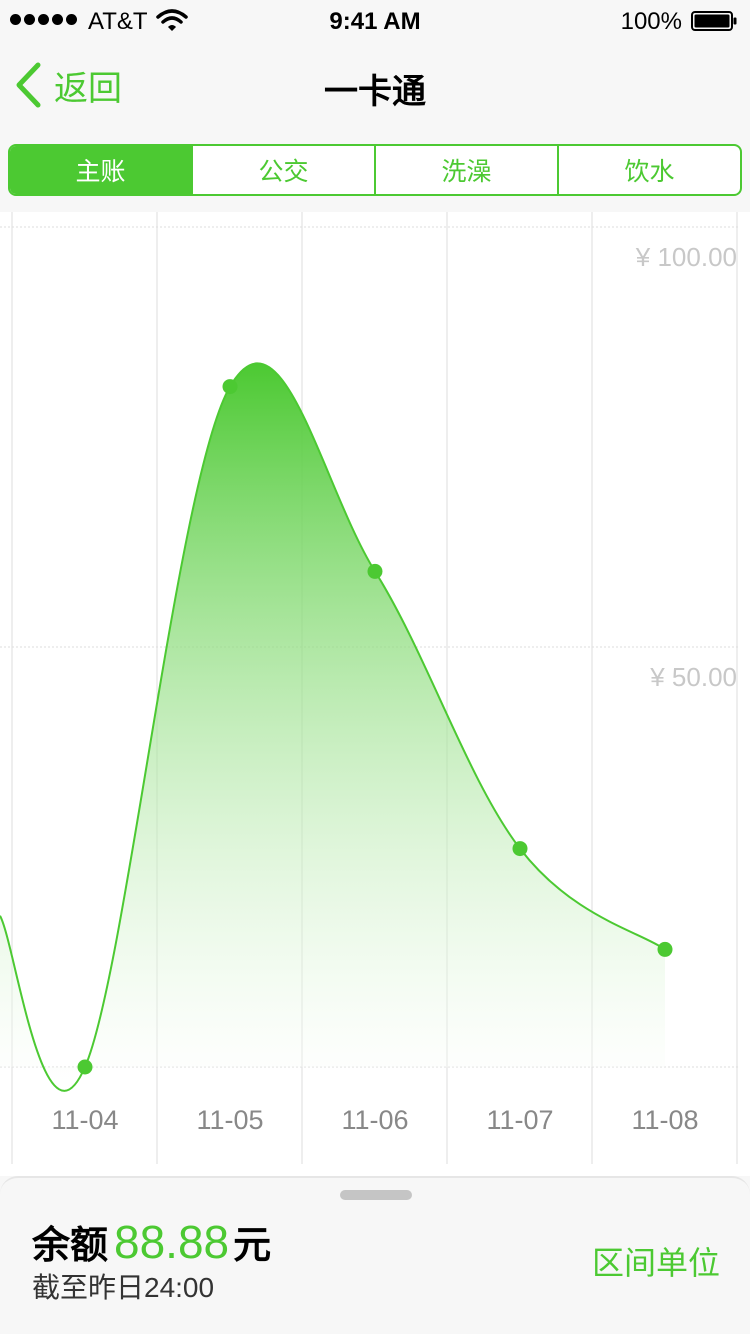  I want to click on page-title: 一卡通, so click(375, 92).